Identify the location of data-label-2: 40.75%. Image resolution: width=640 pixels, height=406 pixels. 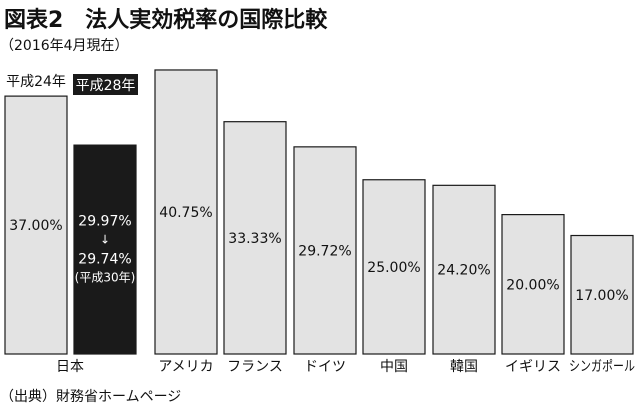
(185, 213).